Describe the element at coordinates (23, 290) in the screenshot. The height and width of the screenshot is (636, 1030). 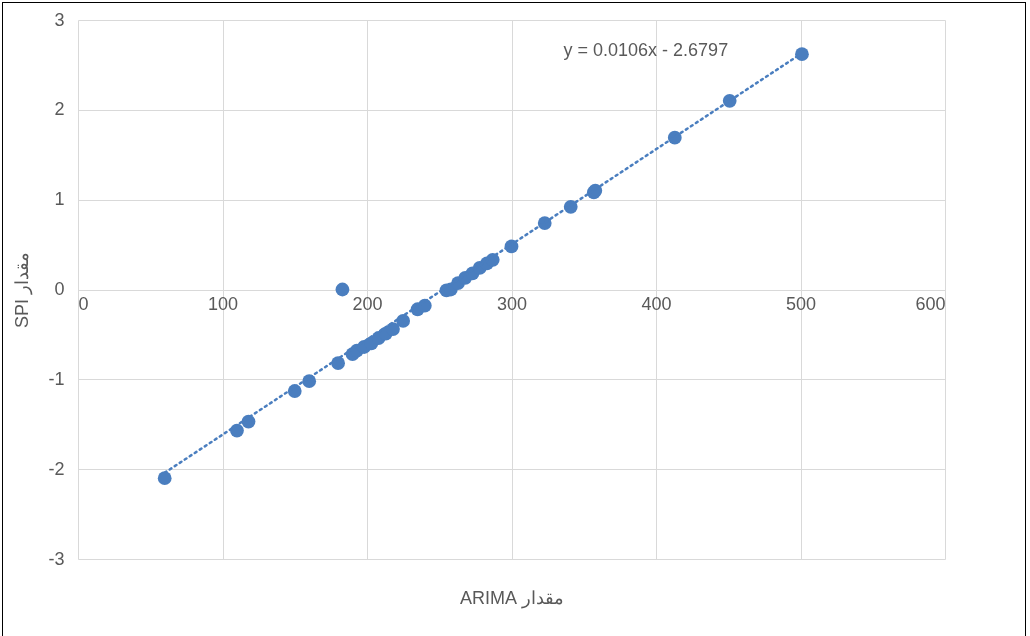
I see `y-axis-title: مقدار SPI` at that location.